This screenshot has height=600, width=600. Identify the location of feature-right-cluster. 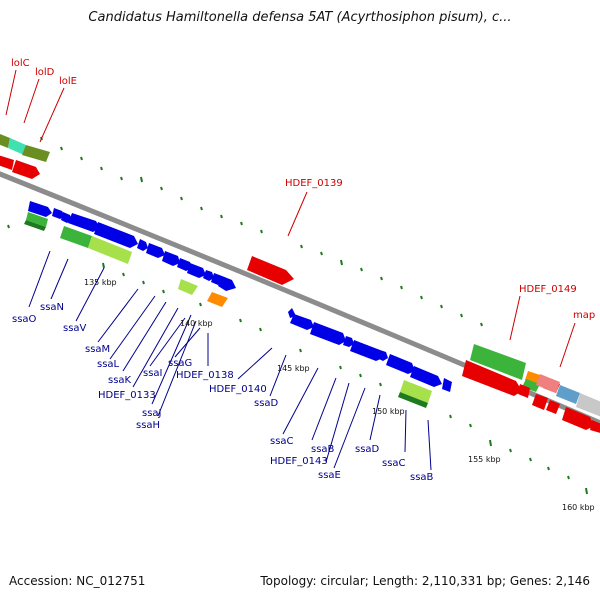
(531, 389).